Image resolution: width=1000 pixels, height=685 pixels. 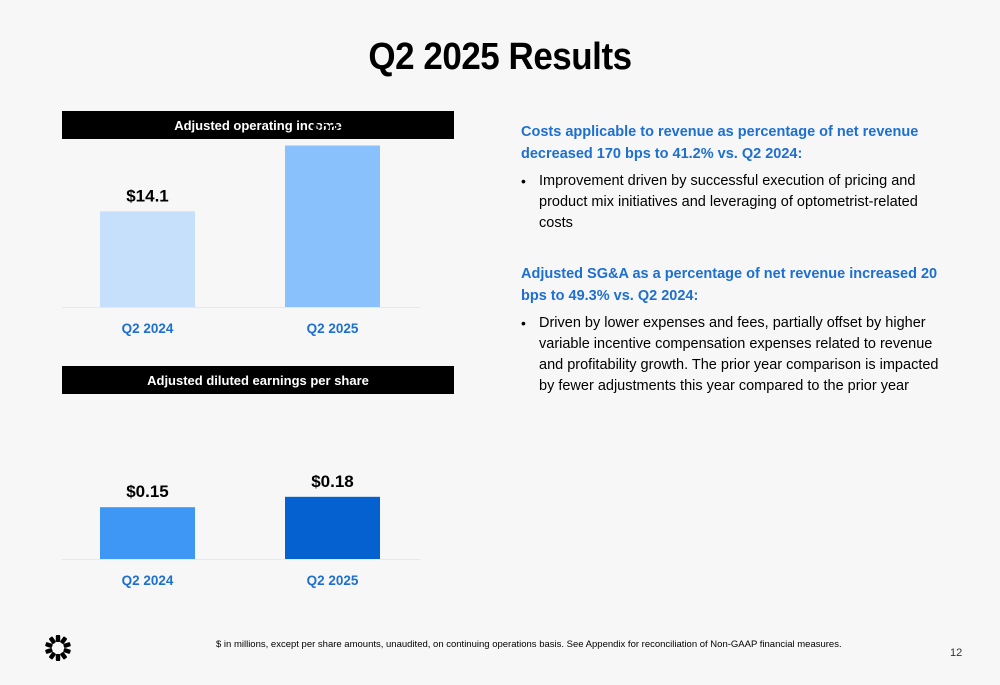 What do you see at coordinates (258, 380) in the screenshot?
I see `chart-header-eps: Adjusted diluted earnings per share` at bounding box center [258, 380].